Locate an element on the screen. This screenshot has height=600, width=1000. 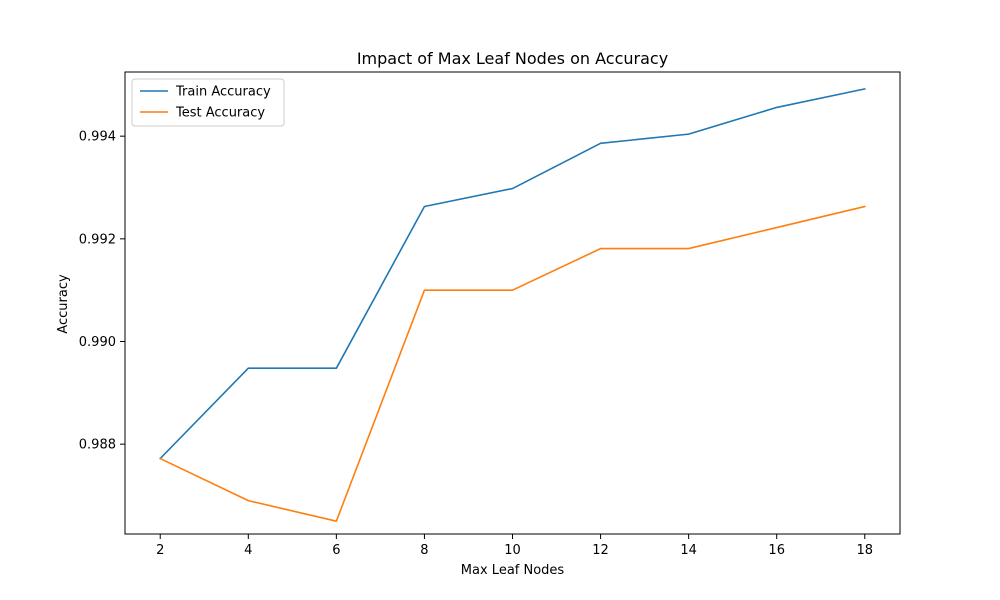
x-tick-label: 12 is located at coordinates (600, 550).